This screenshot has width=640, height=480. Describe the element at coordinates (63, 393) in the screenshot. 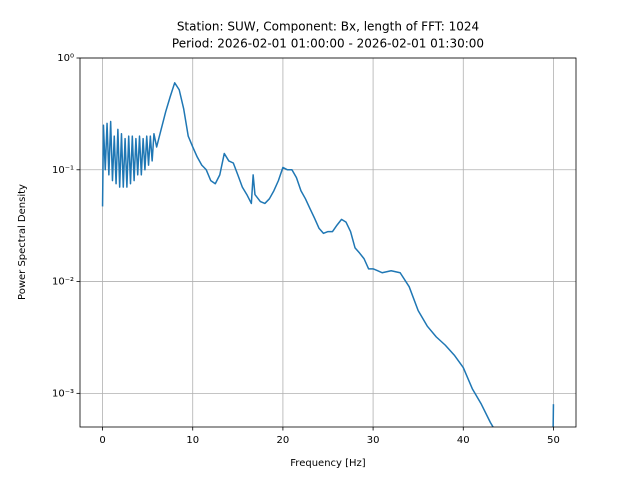

I see `y-tick-label: 10⁻³` at that location.